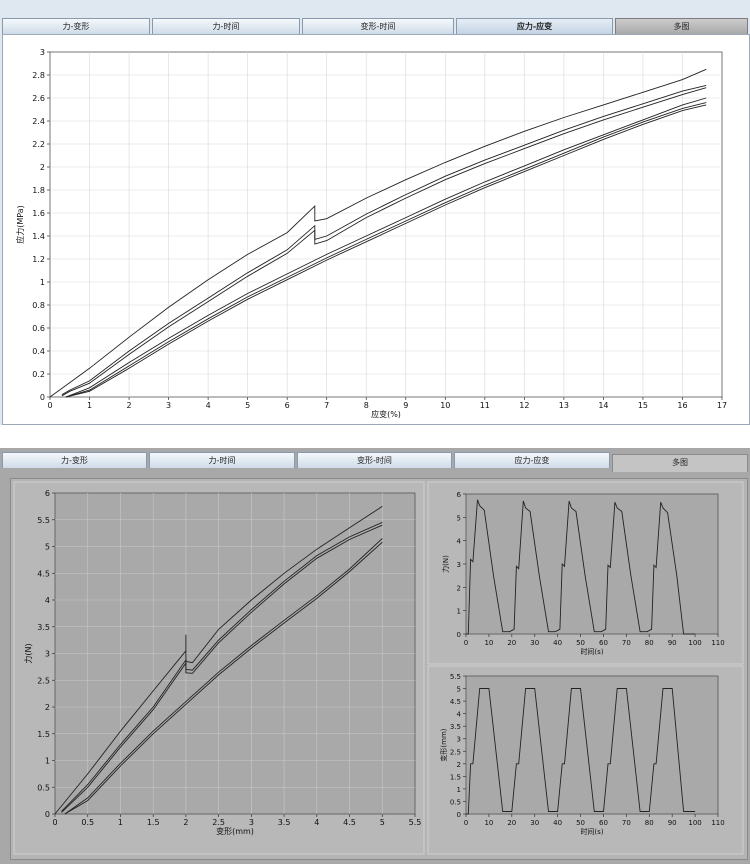  What do you see at coordinates (226, 26) in the screenshot?
I see `top-tab-force-time: 力-时间` at bounding box center [226, 26].